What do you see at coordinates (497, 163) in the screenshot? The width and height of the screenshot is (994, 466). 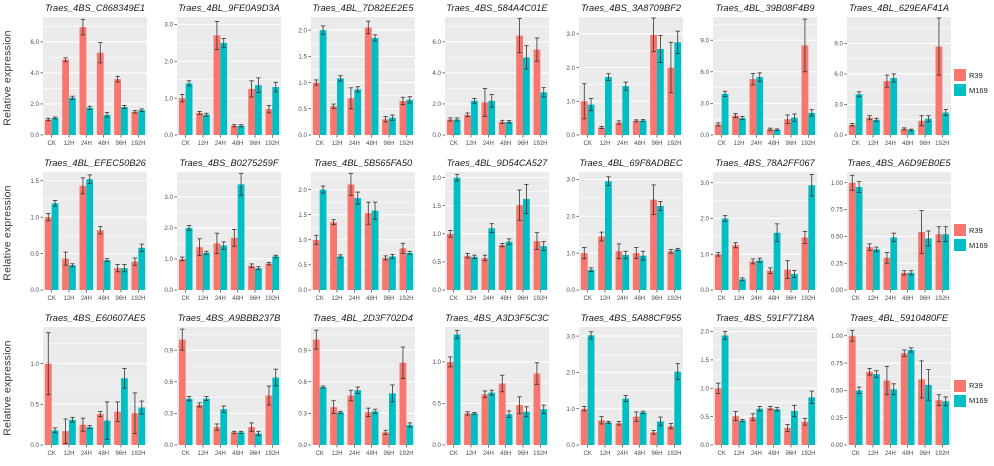 I see `chart-title: Traes_4BL_9D54CA527` at bounding box center [497, 163].